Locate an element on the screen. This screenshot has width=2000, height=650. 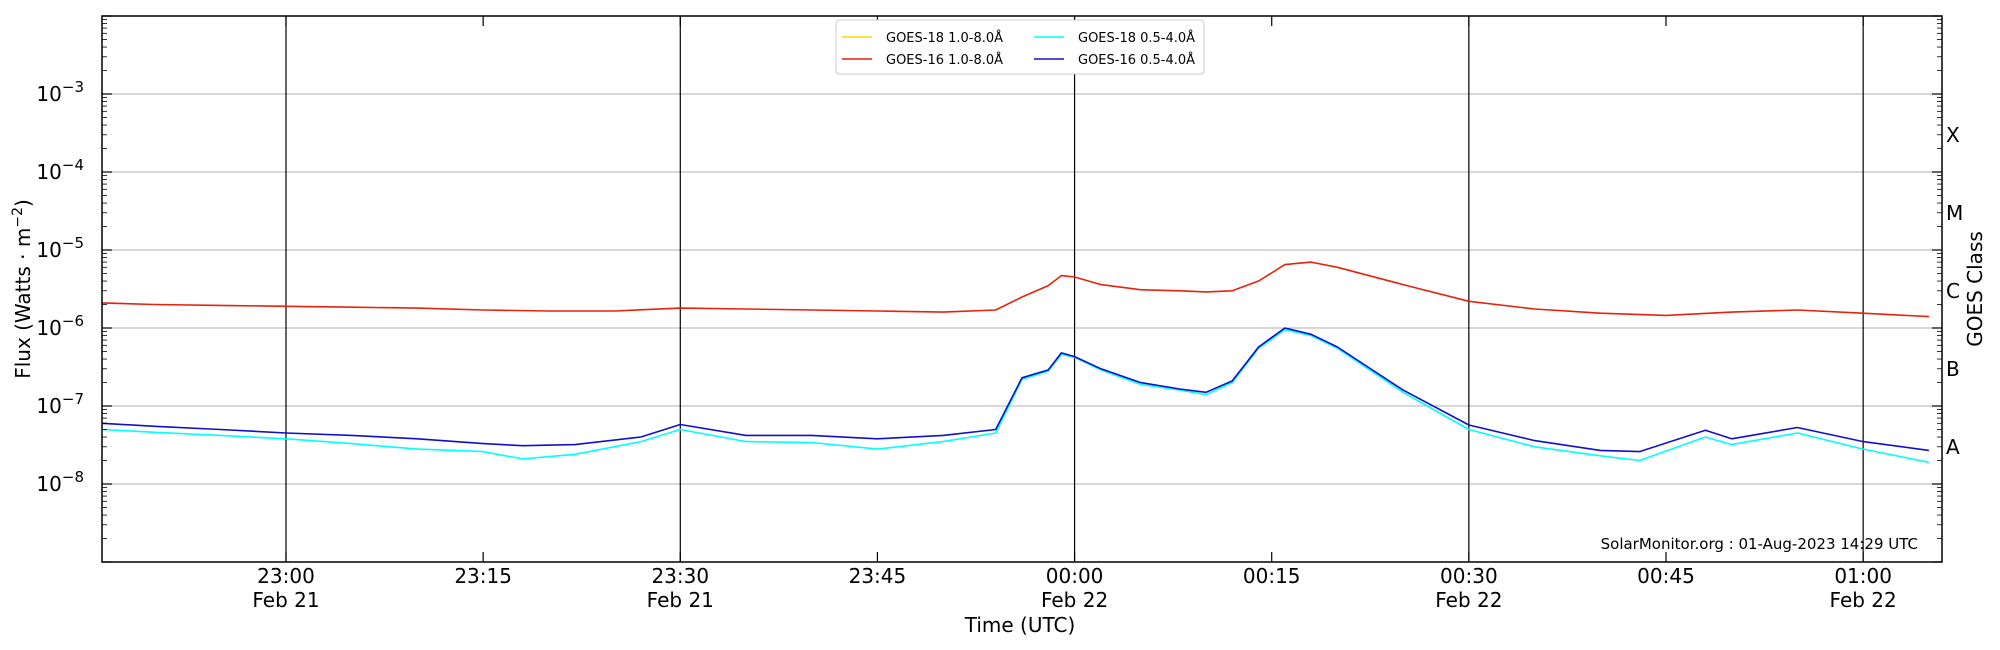
x-tick-label: 23:30 is located at coordinates (680, 576).